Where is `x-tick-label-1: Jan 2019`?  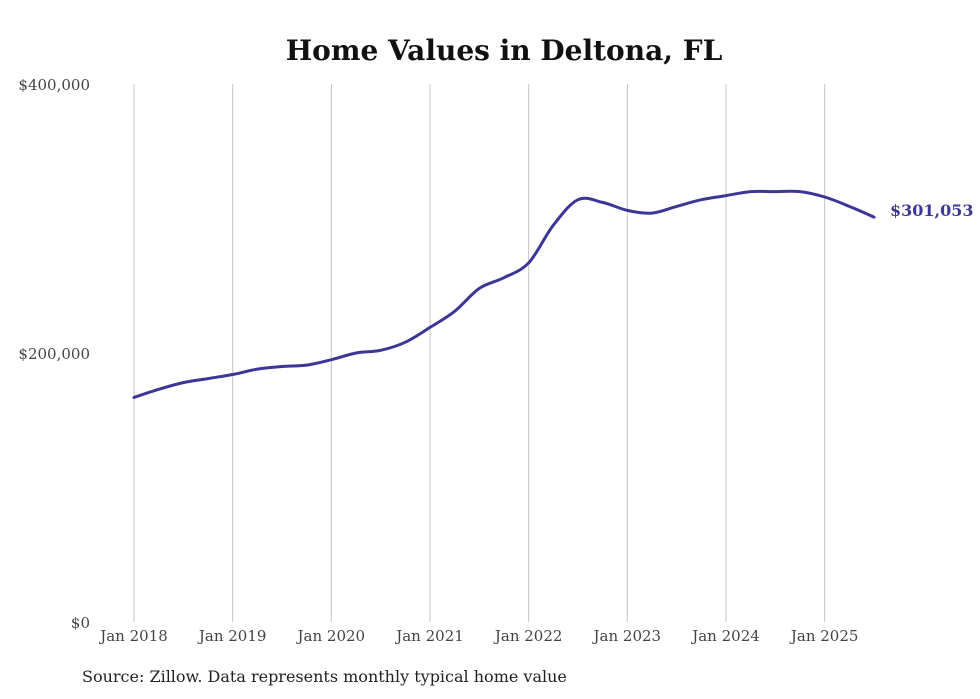
x-tick-label-1: Jan 2019 is located at coordinates (232, 636).